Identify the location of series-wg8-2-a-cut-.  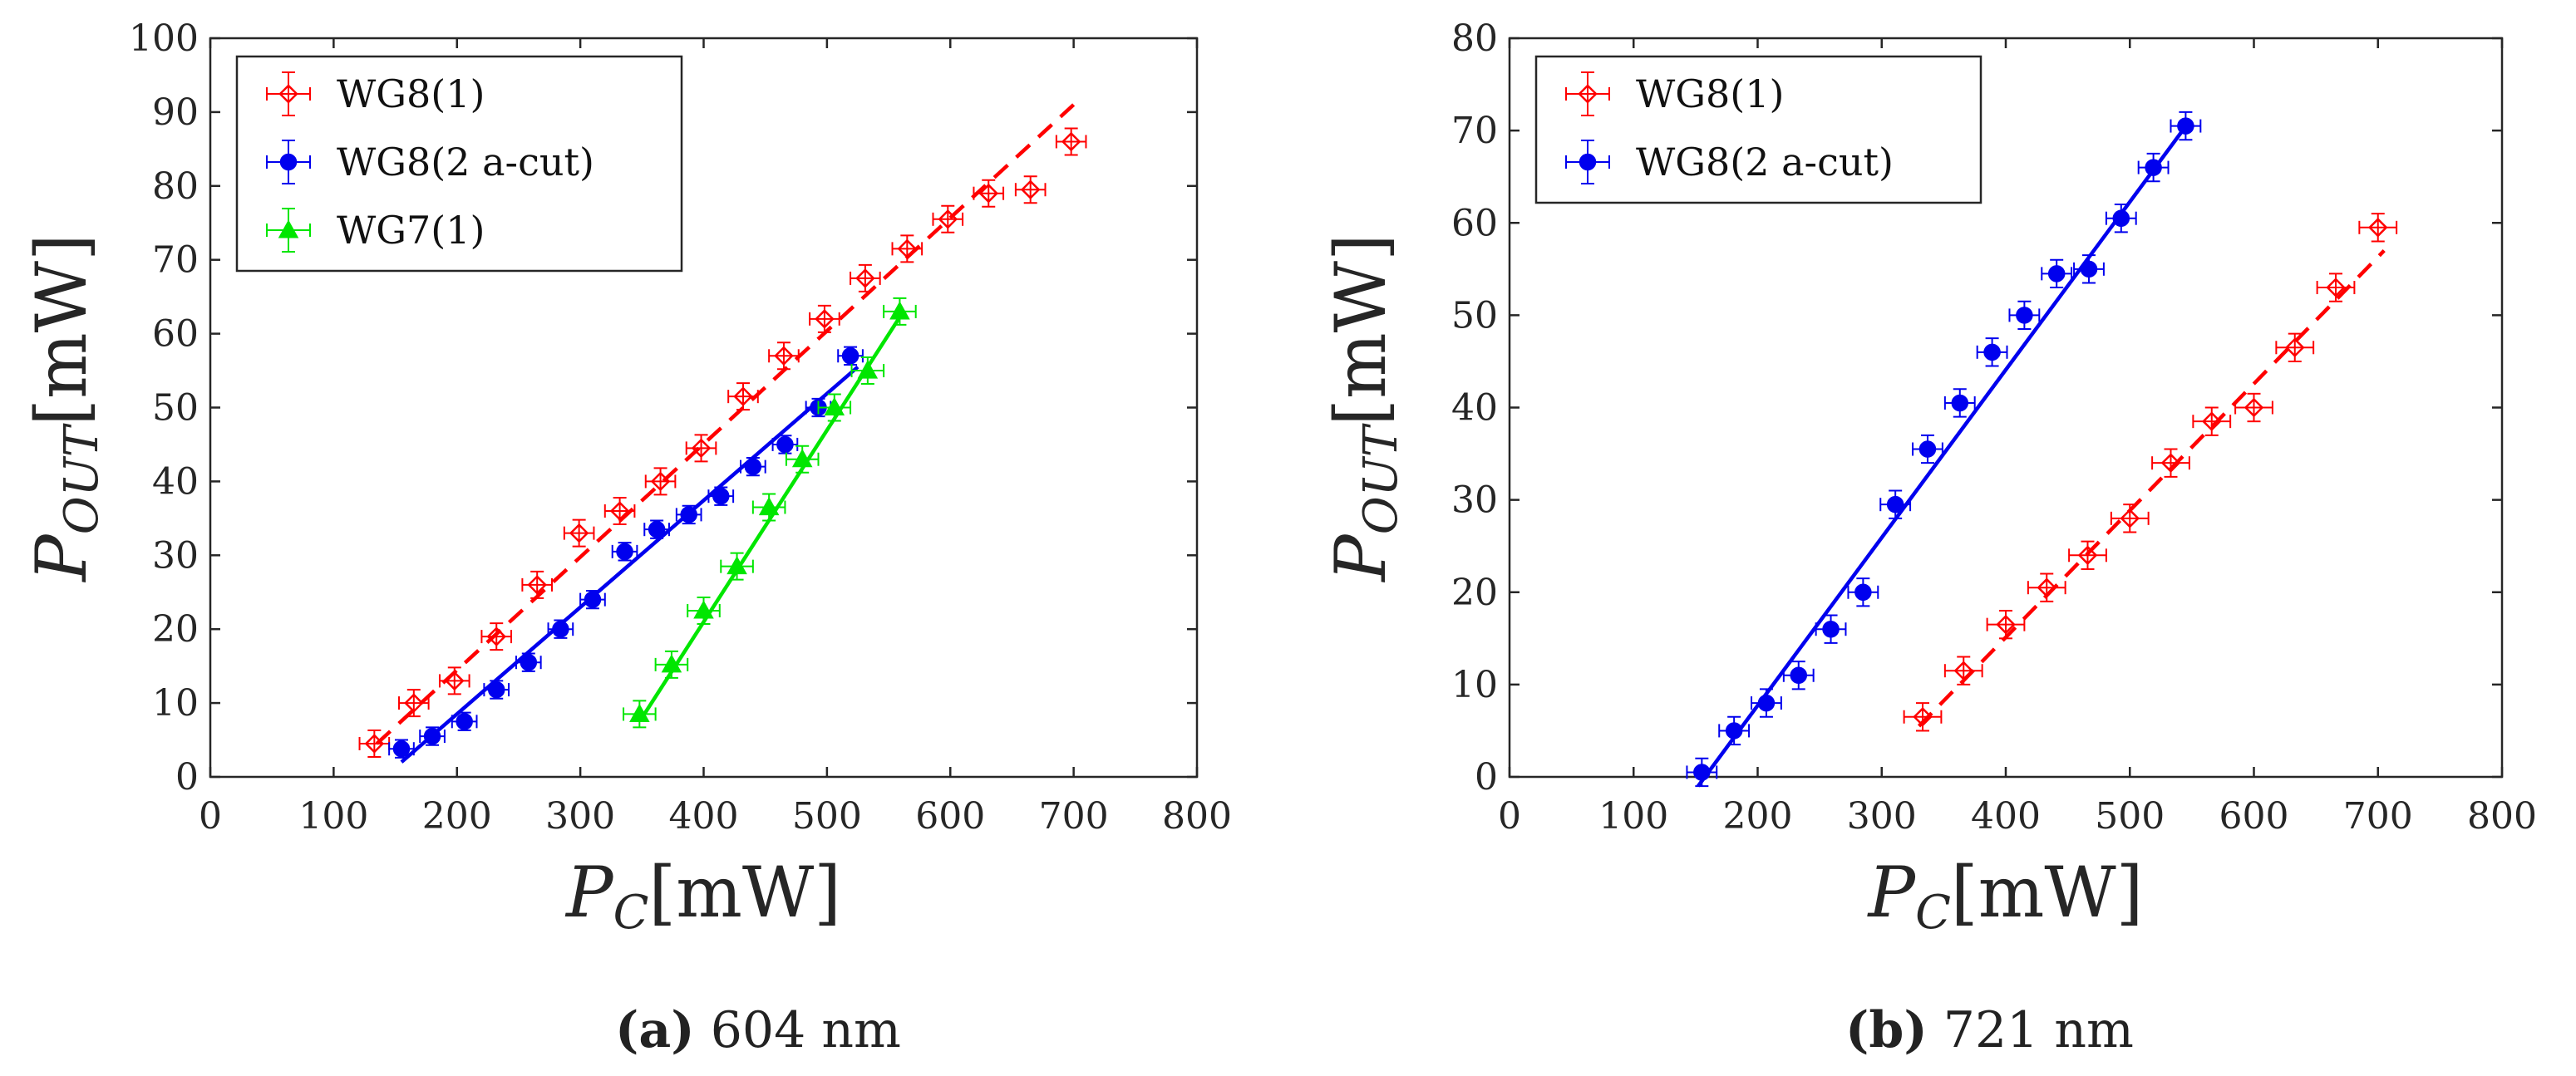
(626, 555).